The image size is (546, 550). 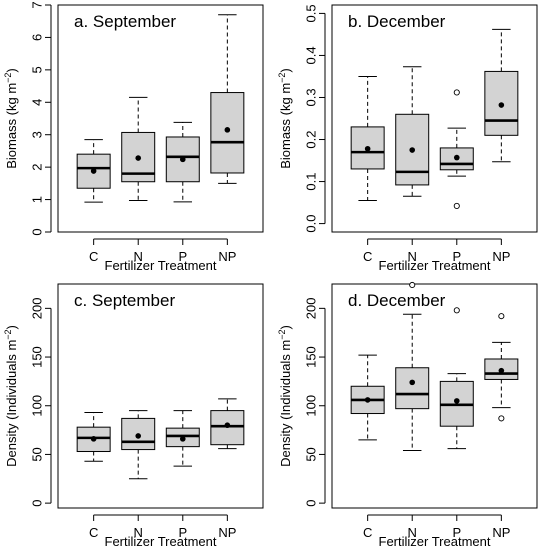 What do you see at coordinates (311, 182) in the screenshot?
I see `y-tick-label: 0.1` at bounding box center [311, 182].